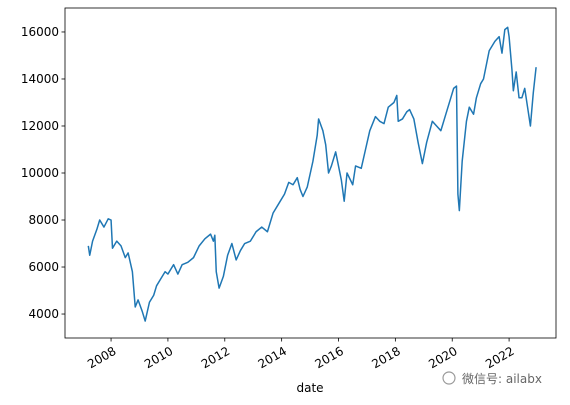  Describe the element at coordinates (40, 173) in the screenshot. I see `y-tick-label: 10000` at that location.